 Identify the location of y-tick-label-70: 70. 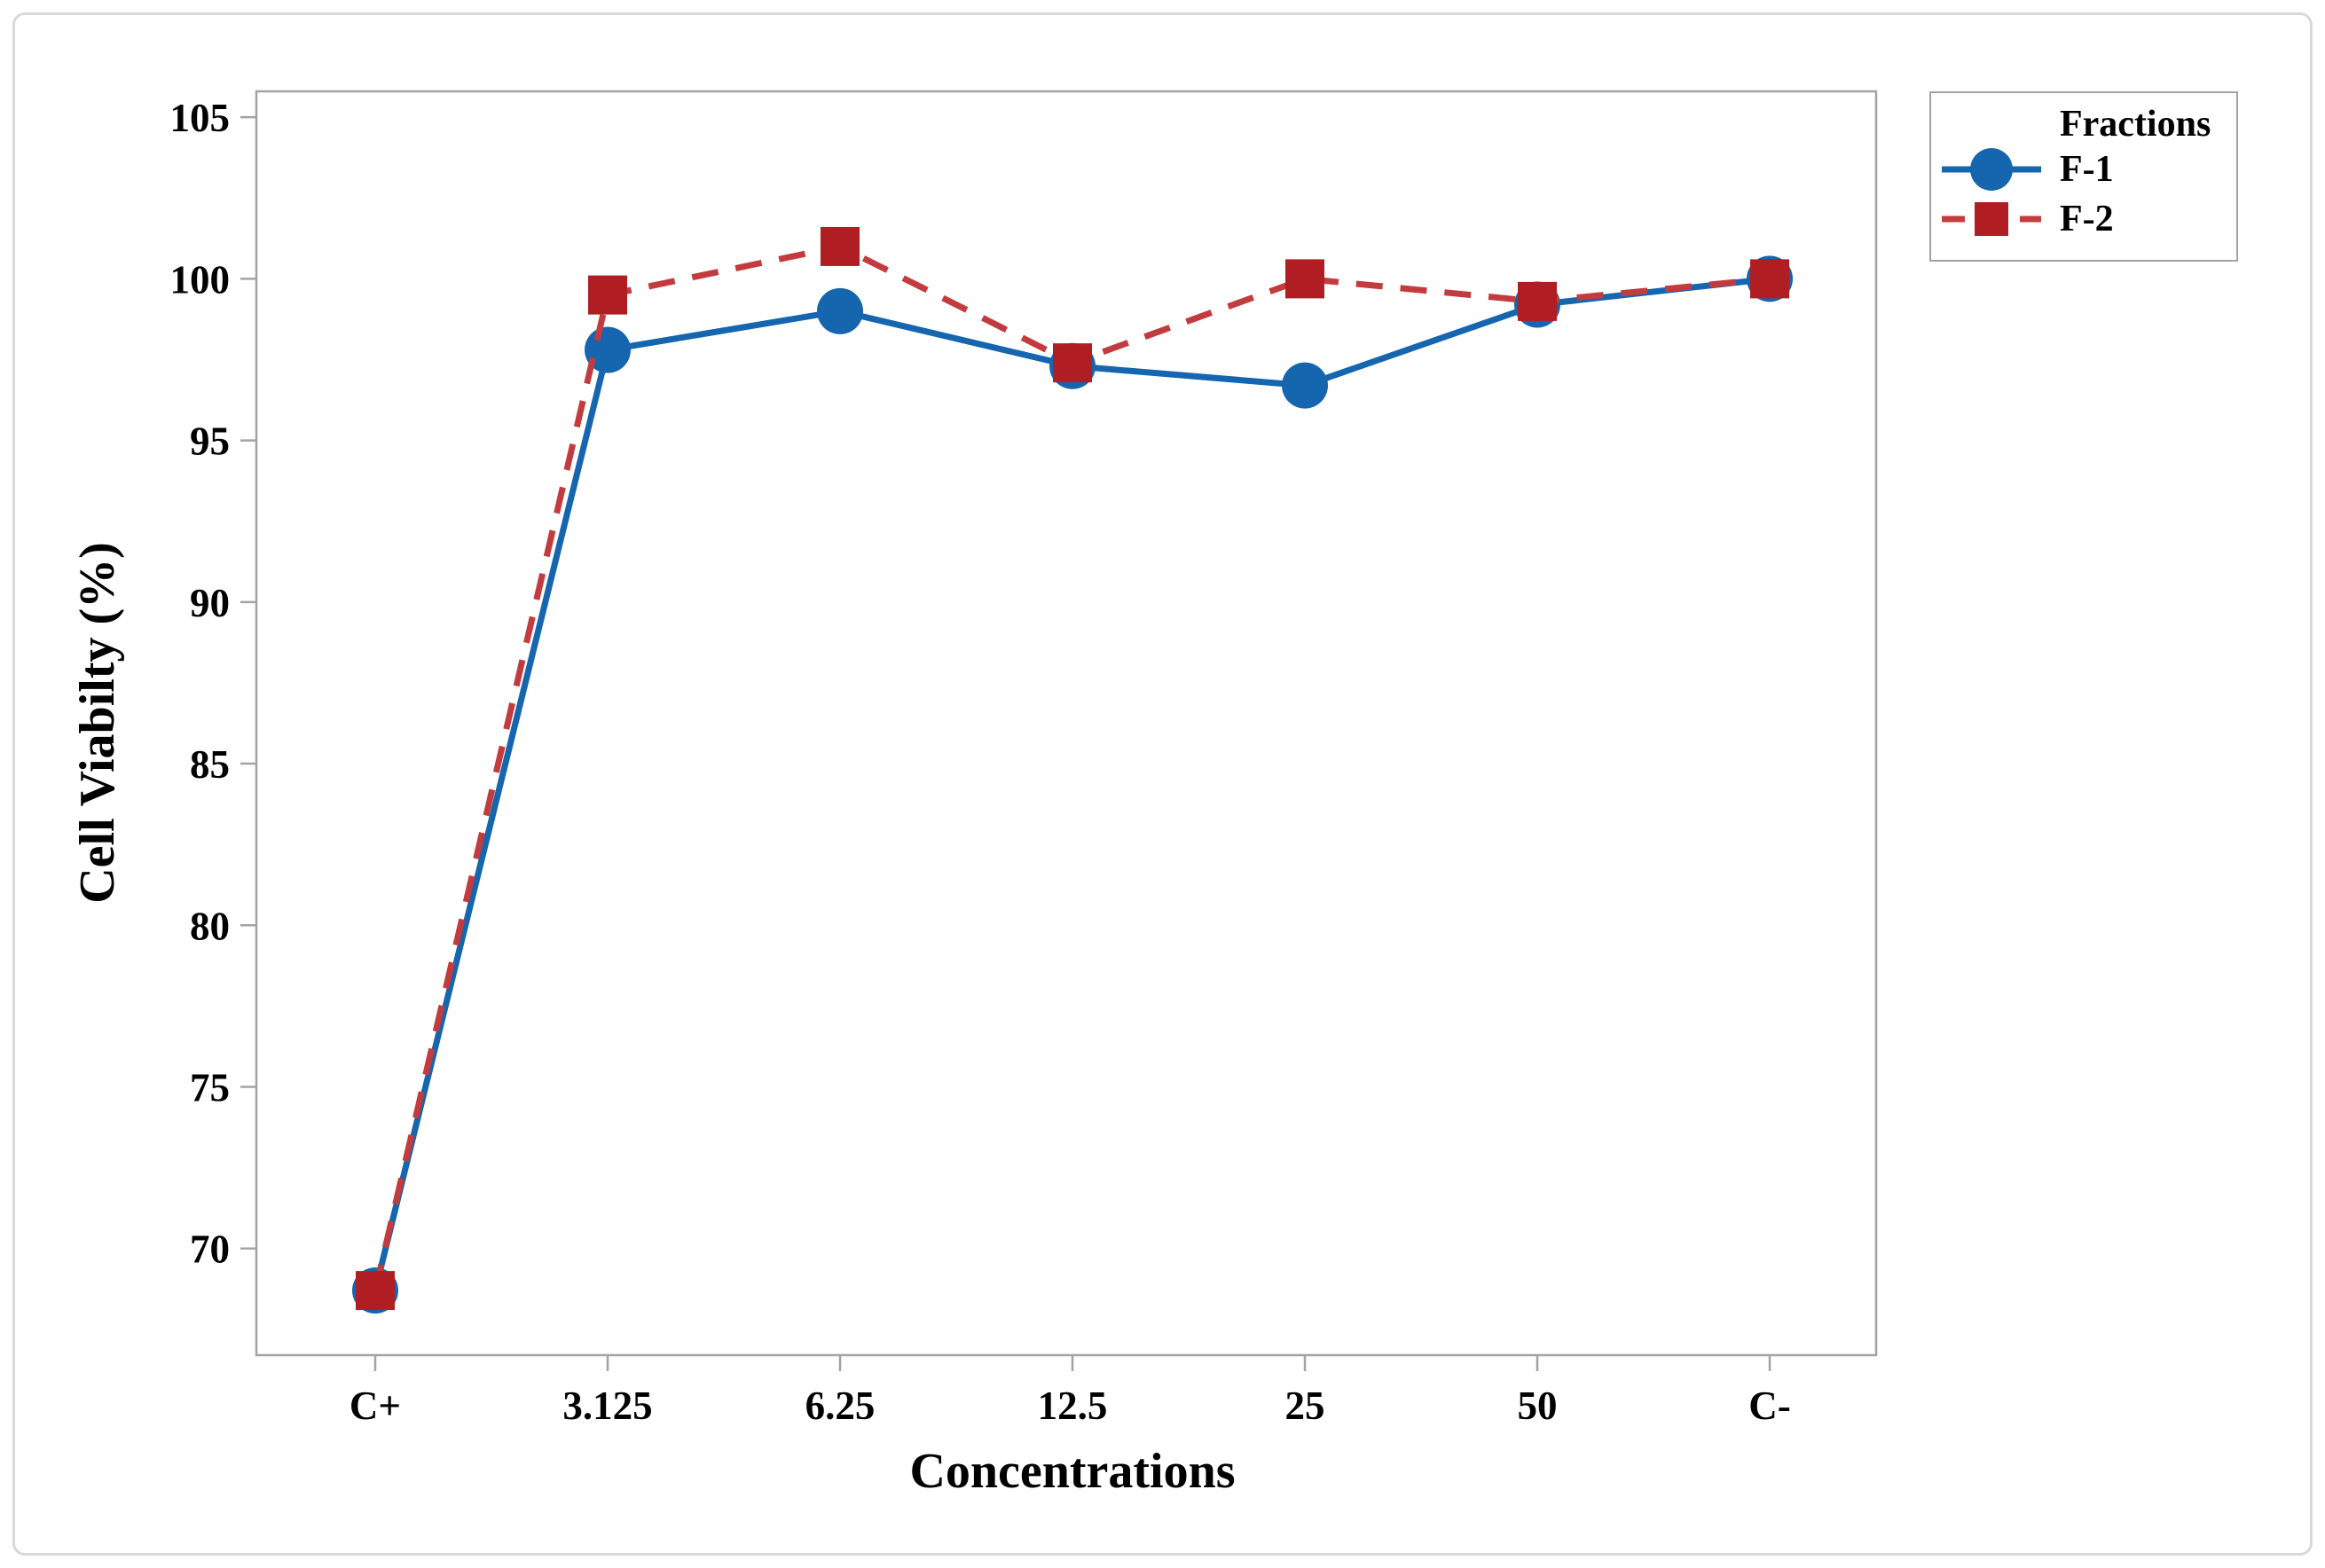
(210, 1249).